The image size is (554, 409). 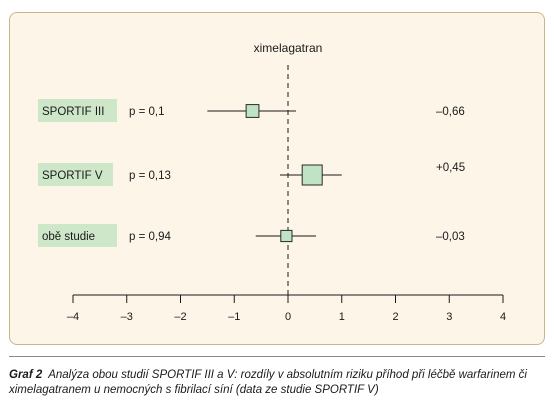 I want to click on row-p-value: p = 0,1, so click(x=147, y=112).